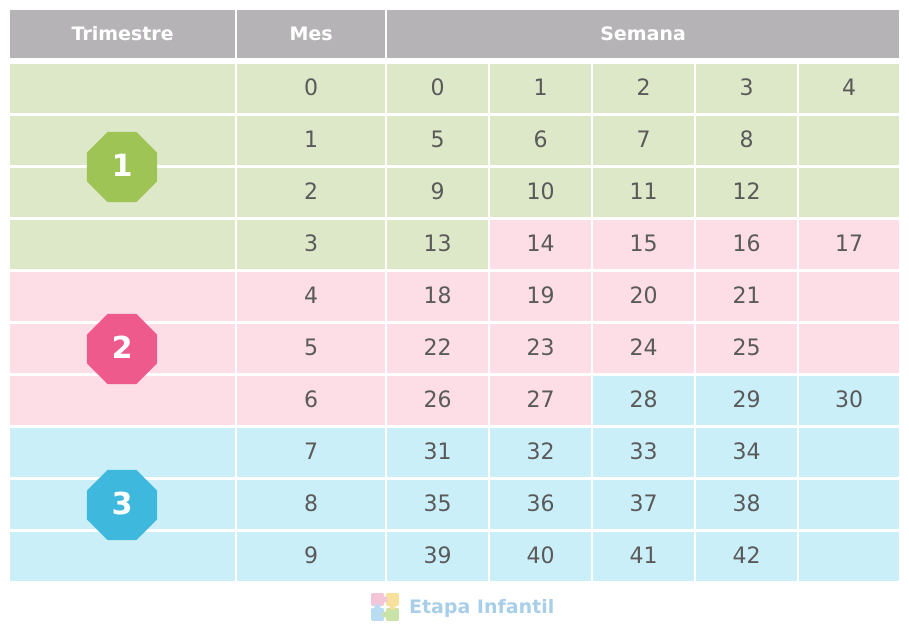 This screenshot has height=631, width=909. I want to click on semana-cell: 11, so click(643, 192).